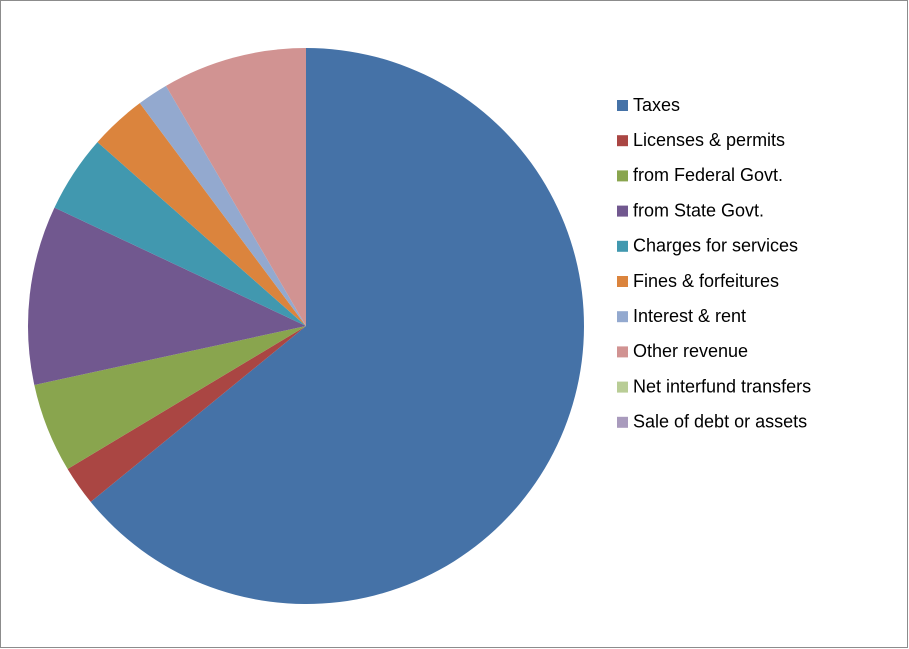  I want to click on legend-label: from Federal Govt., so click(708, 175).